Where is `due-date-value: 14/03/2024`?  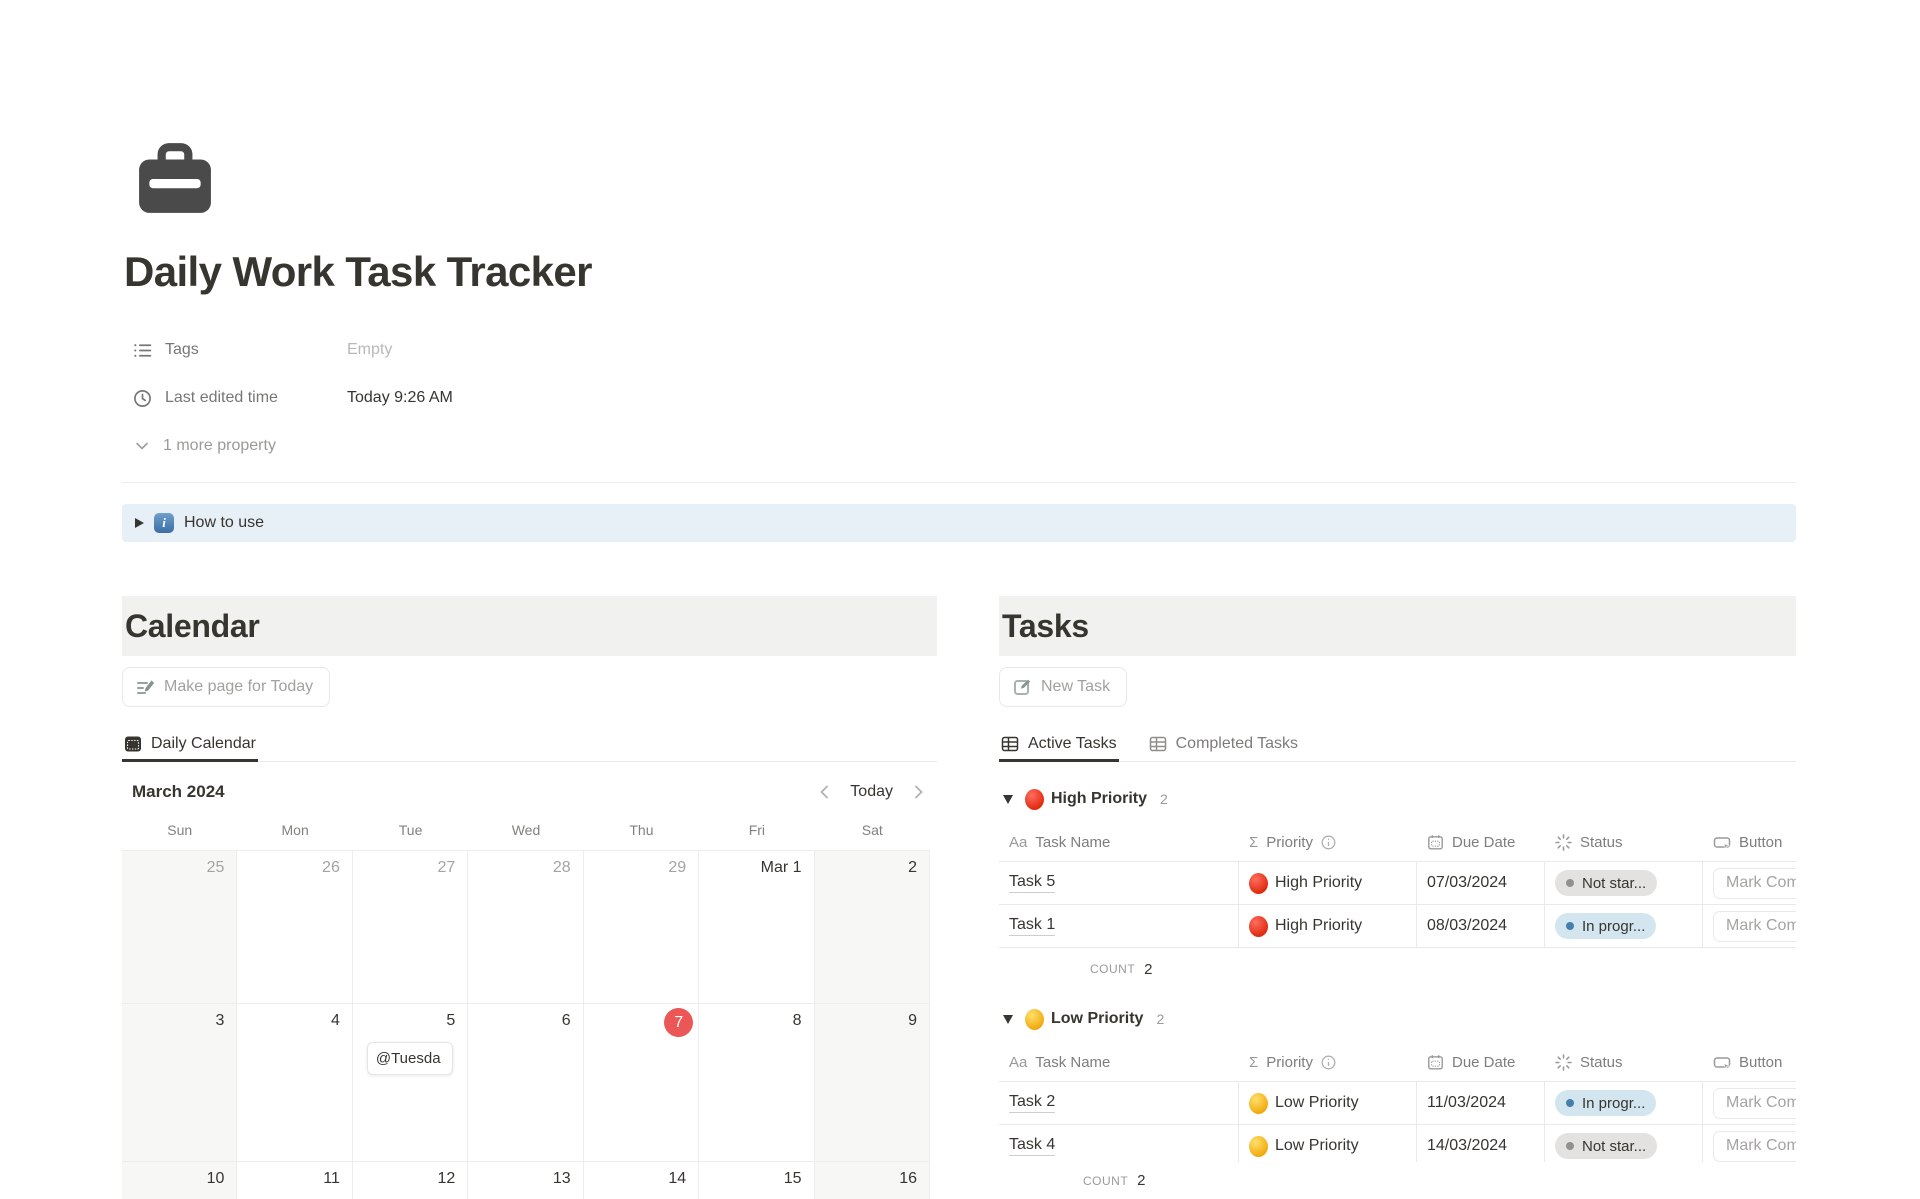
due-date-value: 14/03/2024 is located at coordinates (1467, 1145).